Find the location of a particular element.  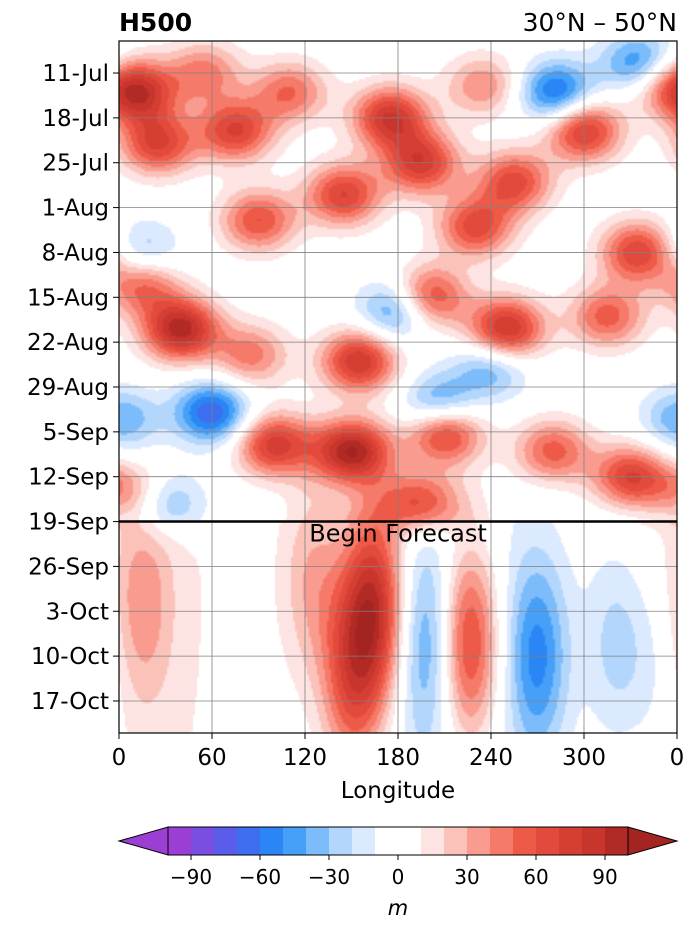

colorbar-tick-label: −60 is located at coordinates (260, 877).